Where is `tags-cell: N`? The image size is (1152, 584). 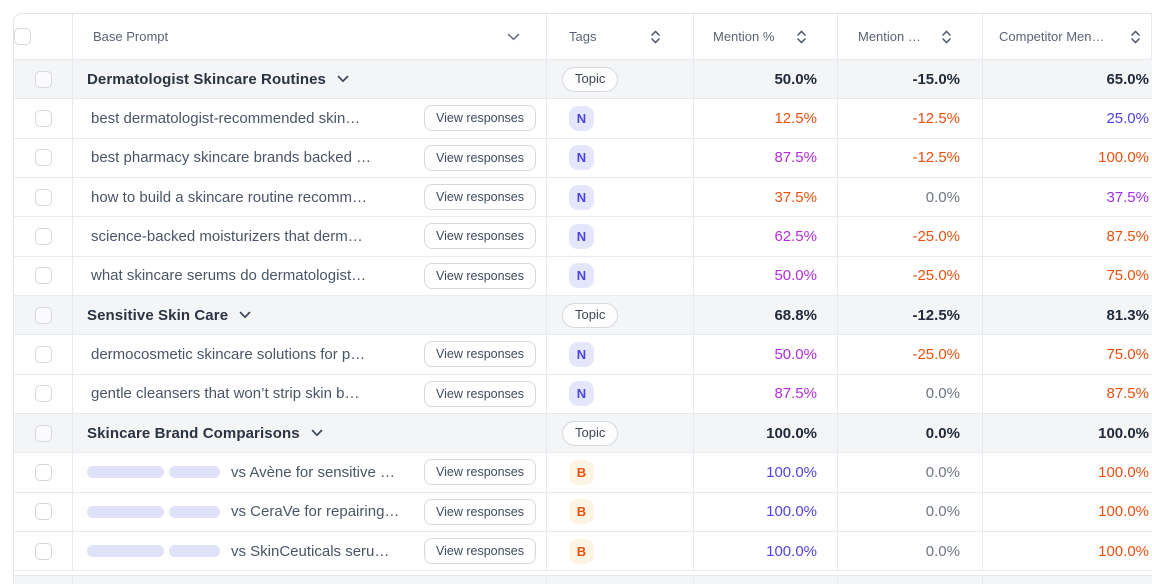
tags-cell: N is located at coordinates (620, 118).